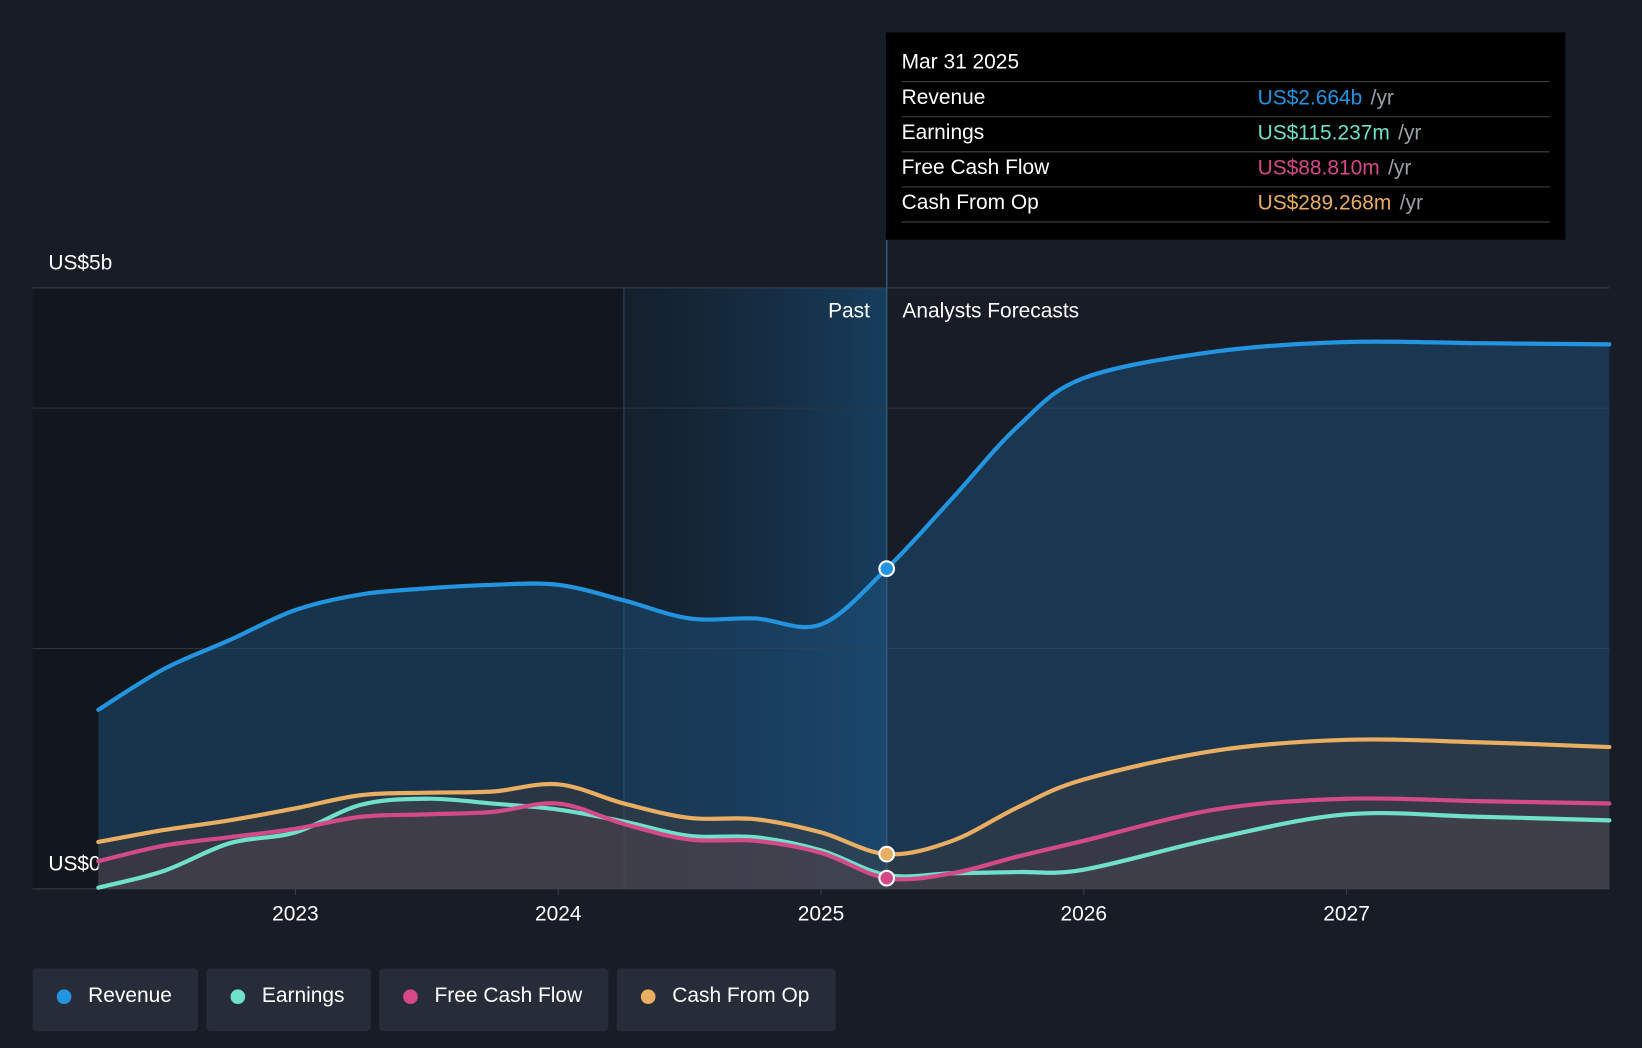  I want to click on forecast-label: Analysts Forecasts, so click(990, 311).